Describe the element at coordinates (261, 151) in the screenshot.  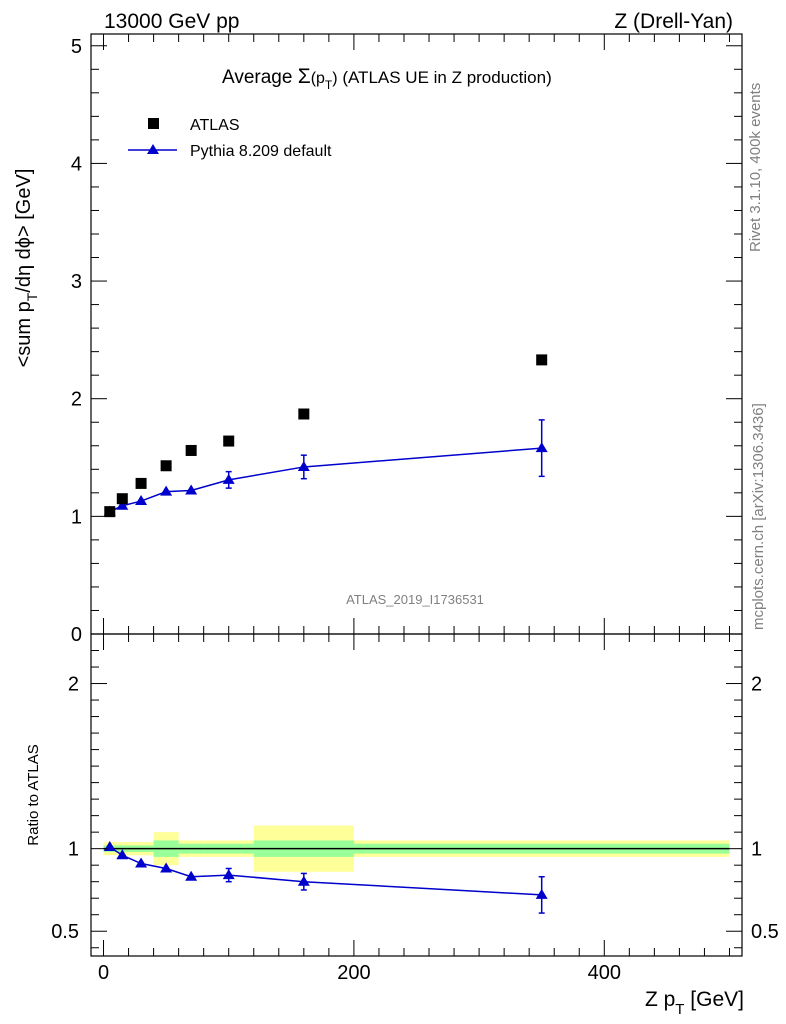
I see `legend-mc-label: Pythia 8.209 default` at that location.